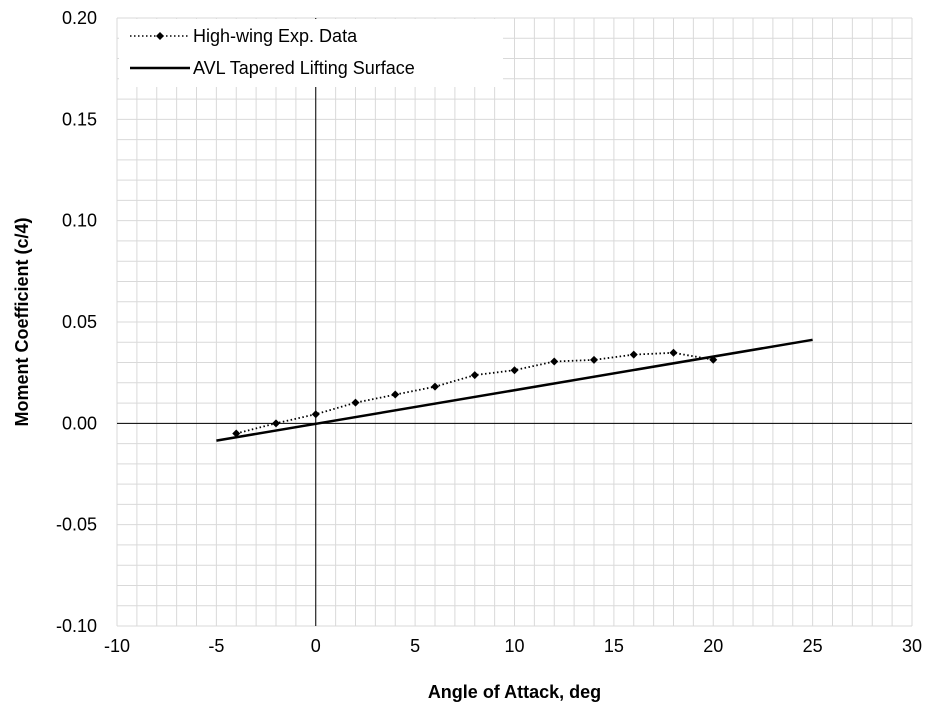 This screenshot has width=930, height=713. What do you see at coordinates (614, 646) in the screenshot?
I see `x-tick-label: 15` at bounding box center [614, 646].